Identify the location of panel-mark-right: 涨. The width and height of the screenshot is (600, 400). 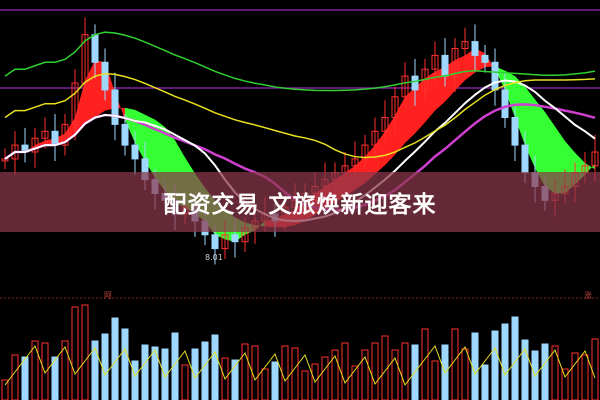
(588, 295).